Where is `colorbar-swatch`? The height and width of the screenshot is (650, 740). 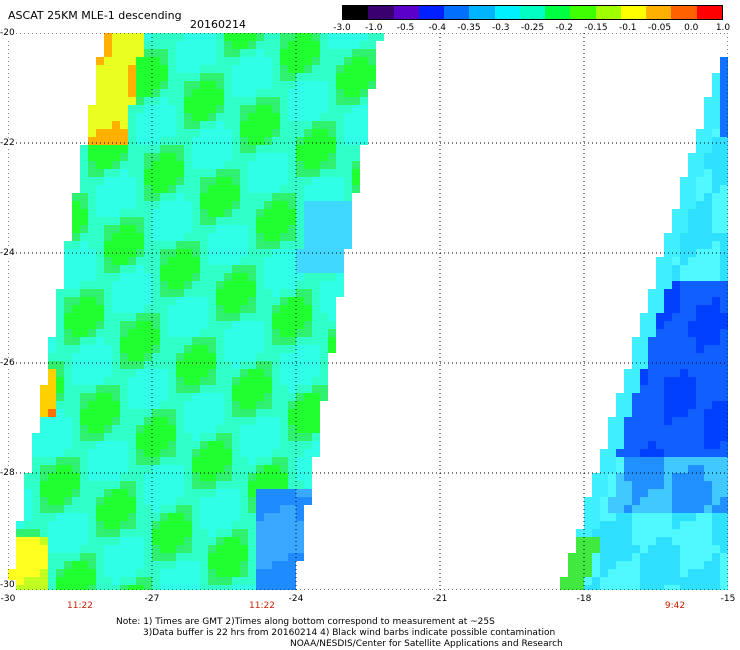 colorbar-swatch is located at coordinates (659, 12).